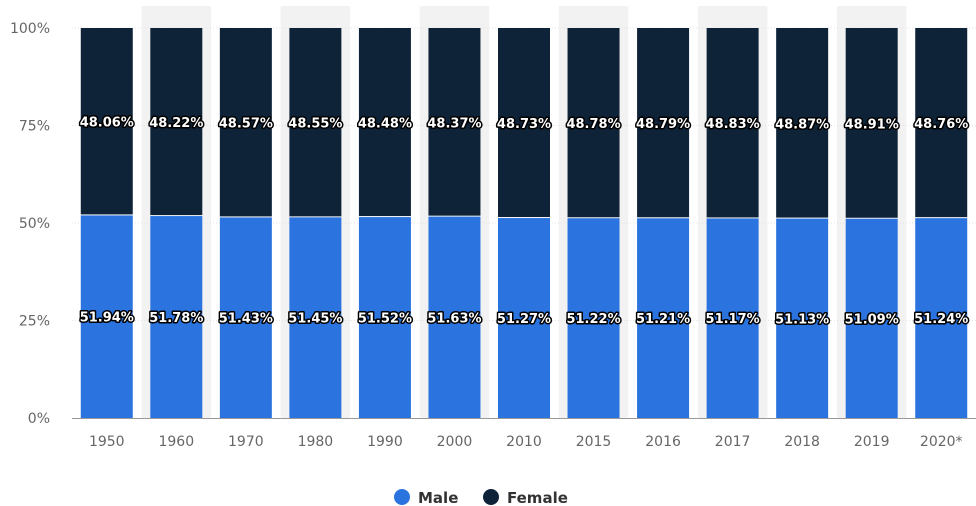 This screenshot has height=506, width=976. What do you see at coordinates (455, 442) in the screenshot?
I see `x-tick-label: 2000` at bounding box center [455, 442].